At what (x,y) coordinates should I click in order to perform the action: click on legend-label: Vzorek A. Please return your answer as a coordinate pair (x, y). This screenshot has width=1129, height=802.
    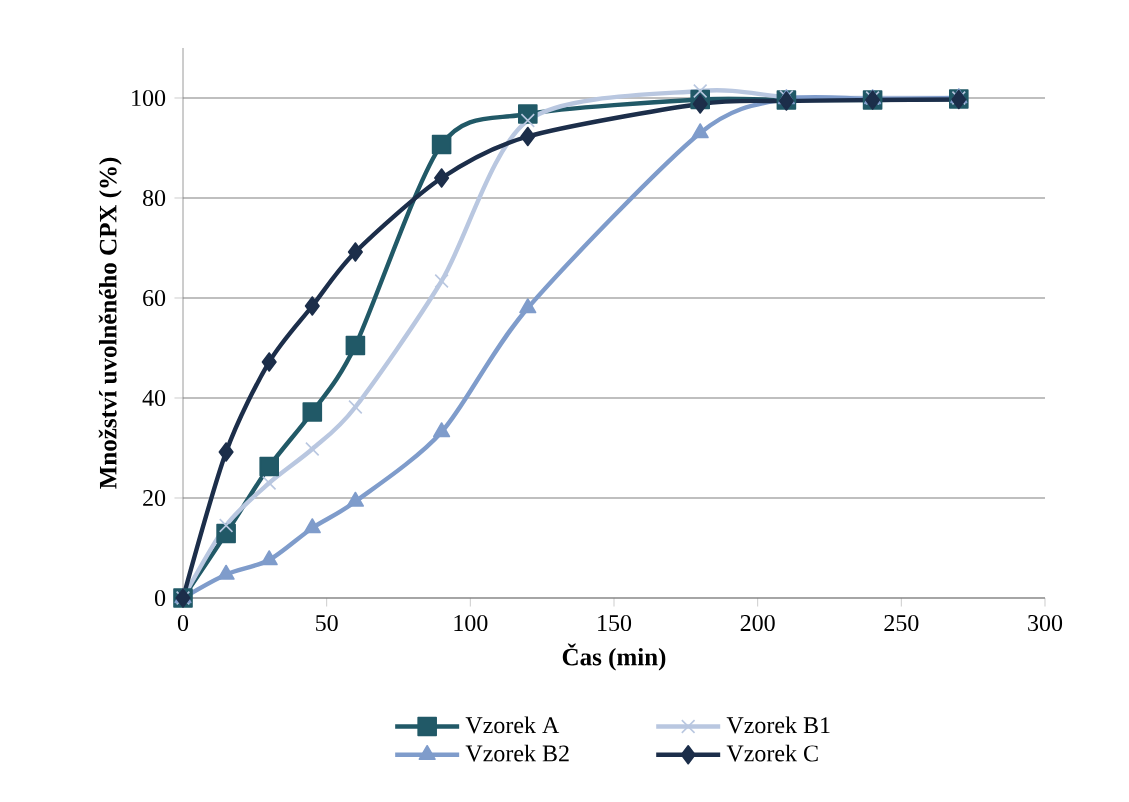
    Looking at the image, I should click on (512, 725).